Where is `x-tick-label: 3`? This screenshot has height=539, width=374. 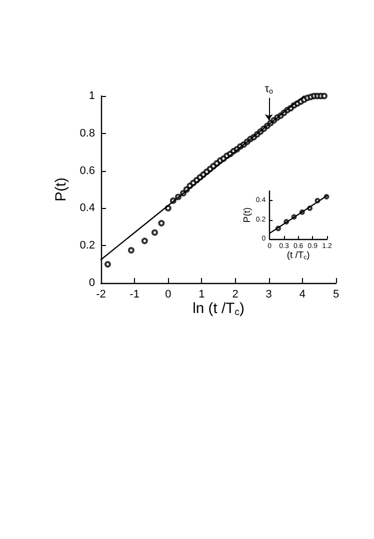
x-tick-label: 3 is located at coordinates (269, 294).